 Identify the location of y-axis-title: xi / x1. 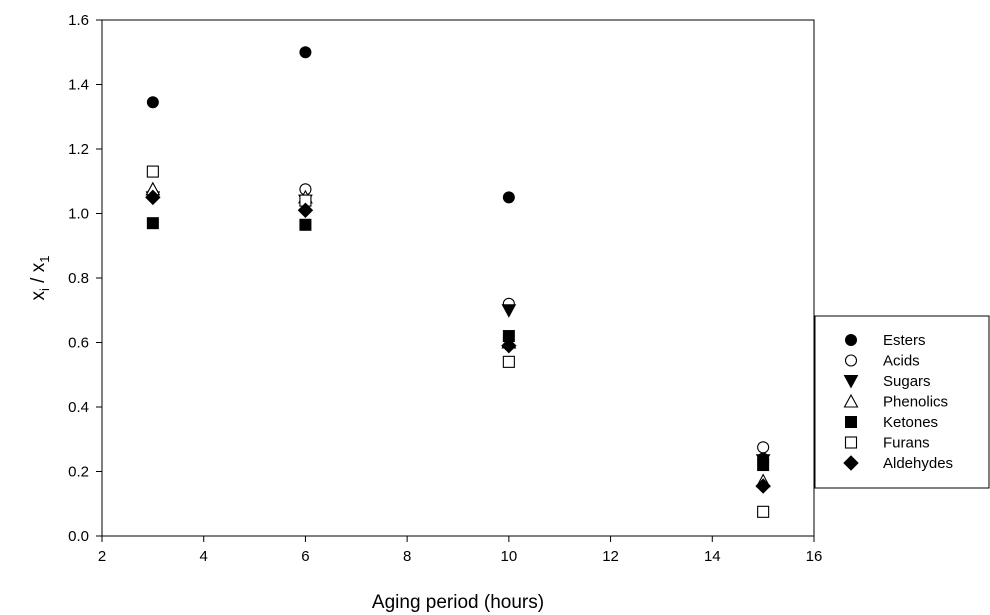
(40, 278).